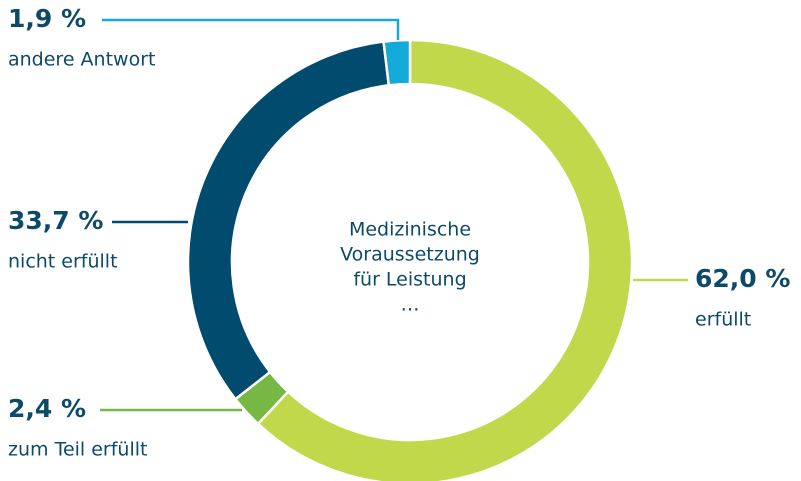  What do you see at coordinates (397, 62) in the screenshot?
I see `donut-segment` at bounding box center [397, 62].